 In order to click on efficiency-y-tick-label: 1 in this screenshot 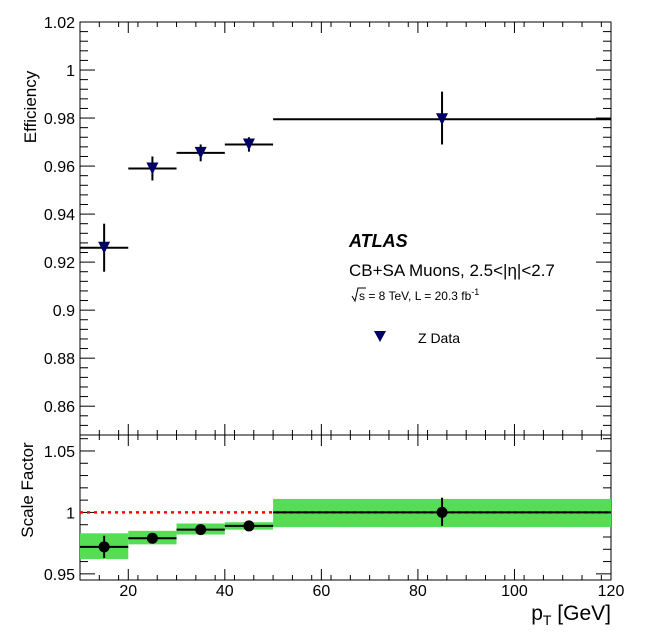, I will do `click(70, 71)`.